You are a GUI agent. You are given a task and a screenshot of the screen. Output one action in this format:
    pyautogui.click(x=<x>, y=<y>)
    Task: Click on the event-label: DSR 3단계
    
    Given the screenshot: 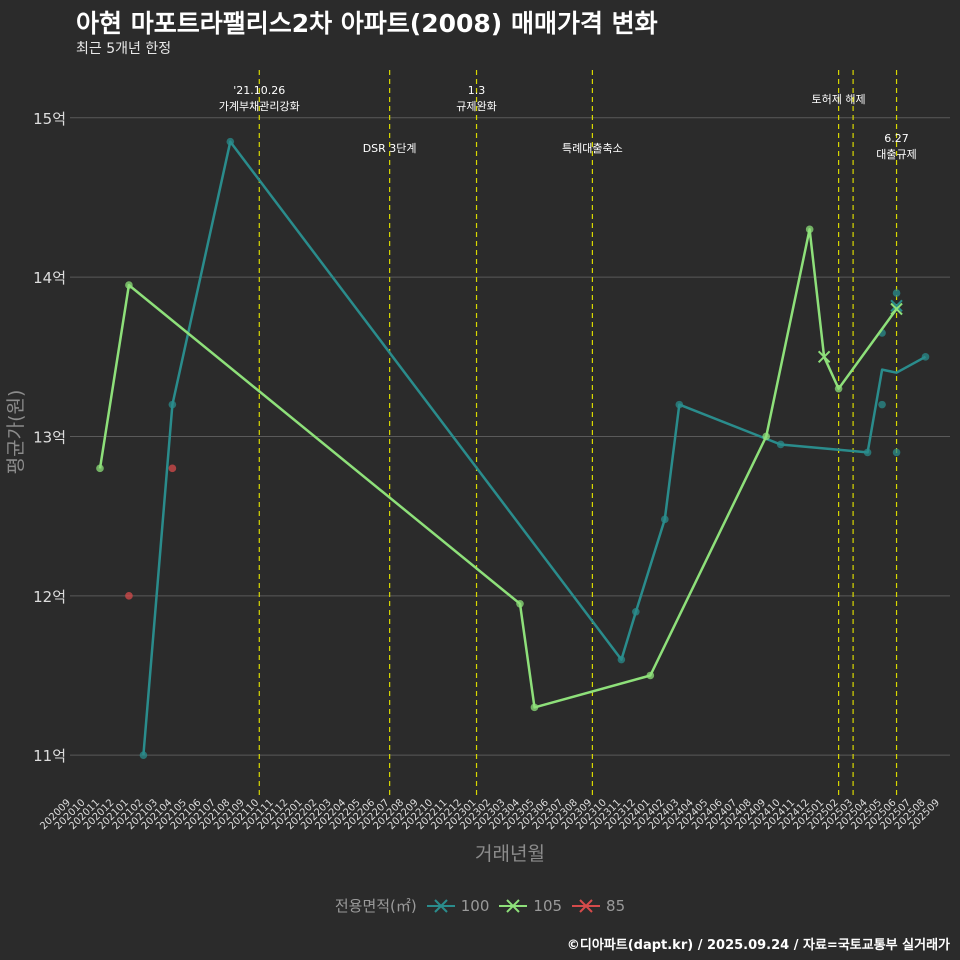 What is the action you would take?
    pyautogui.click(x=390, y=148)
    